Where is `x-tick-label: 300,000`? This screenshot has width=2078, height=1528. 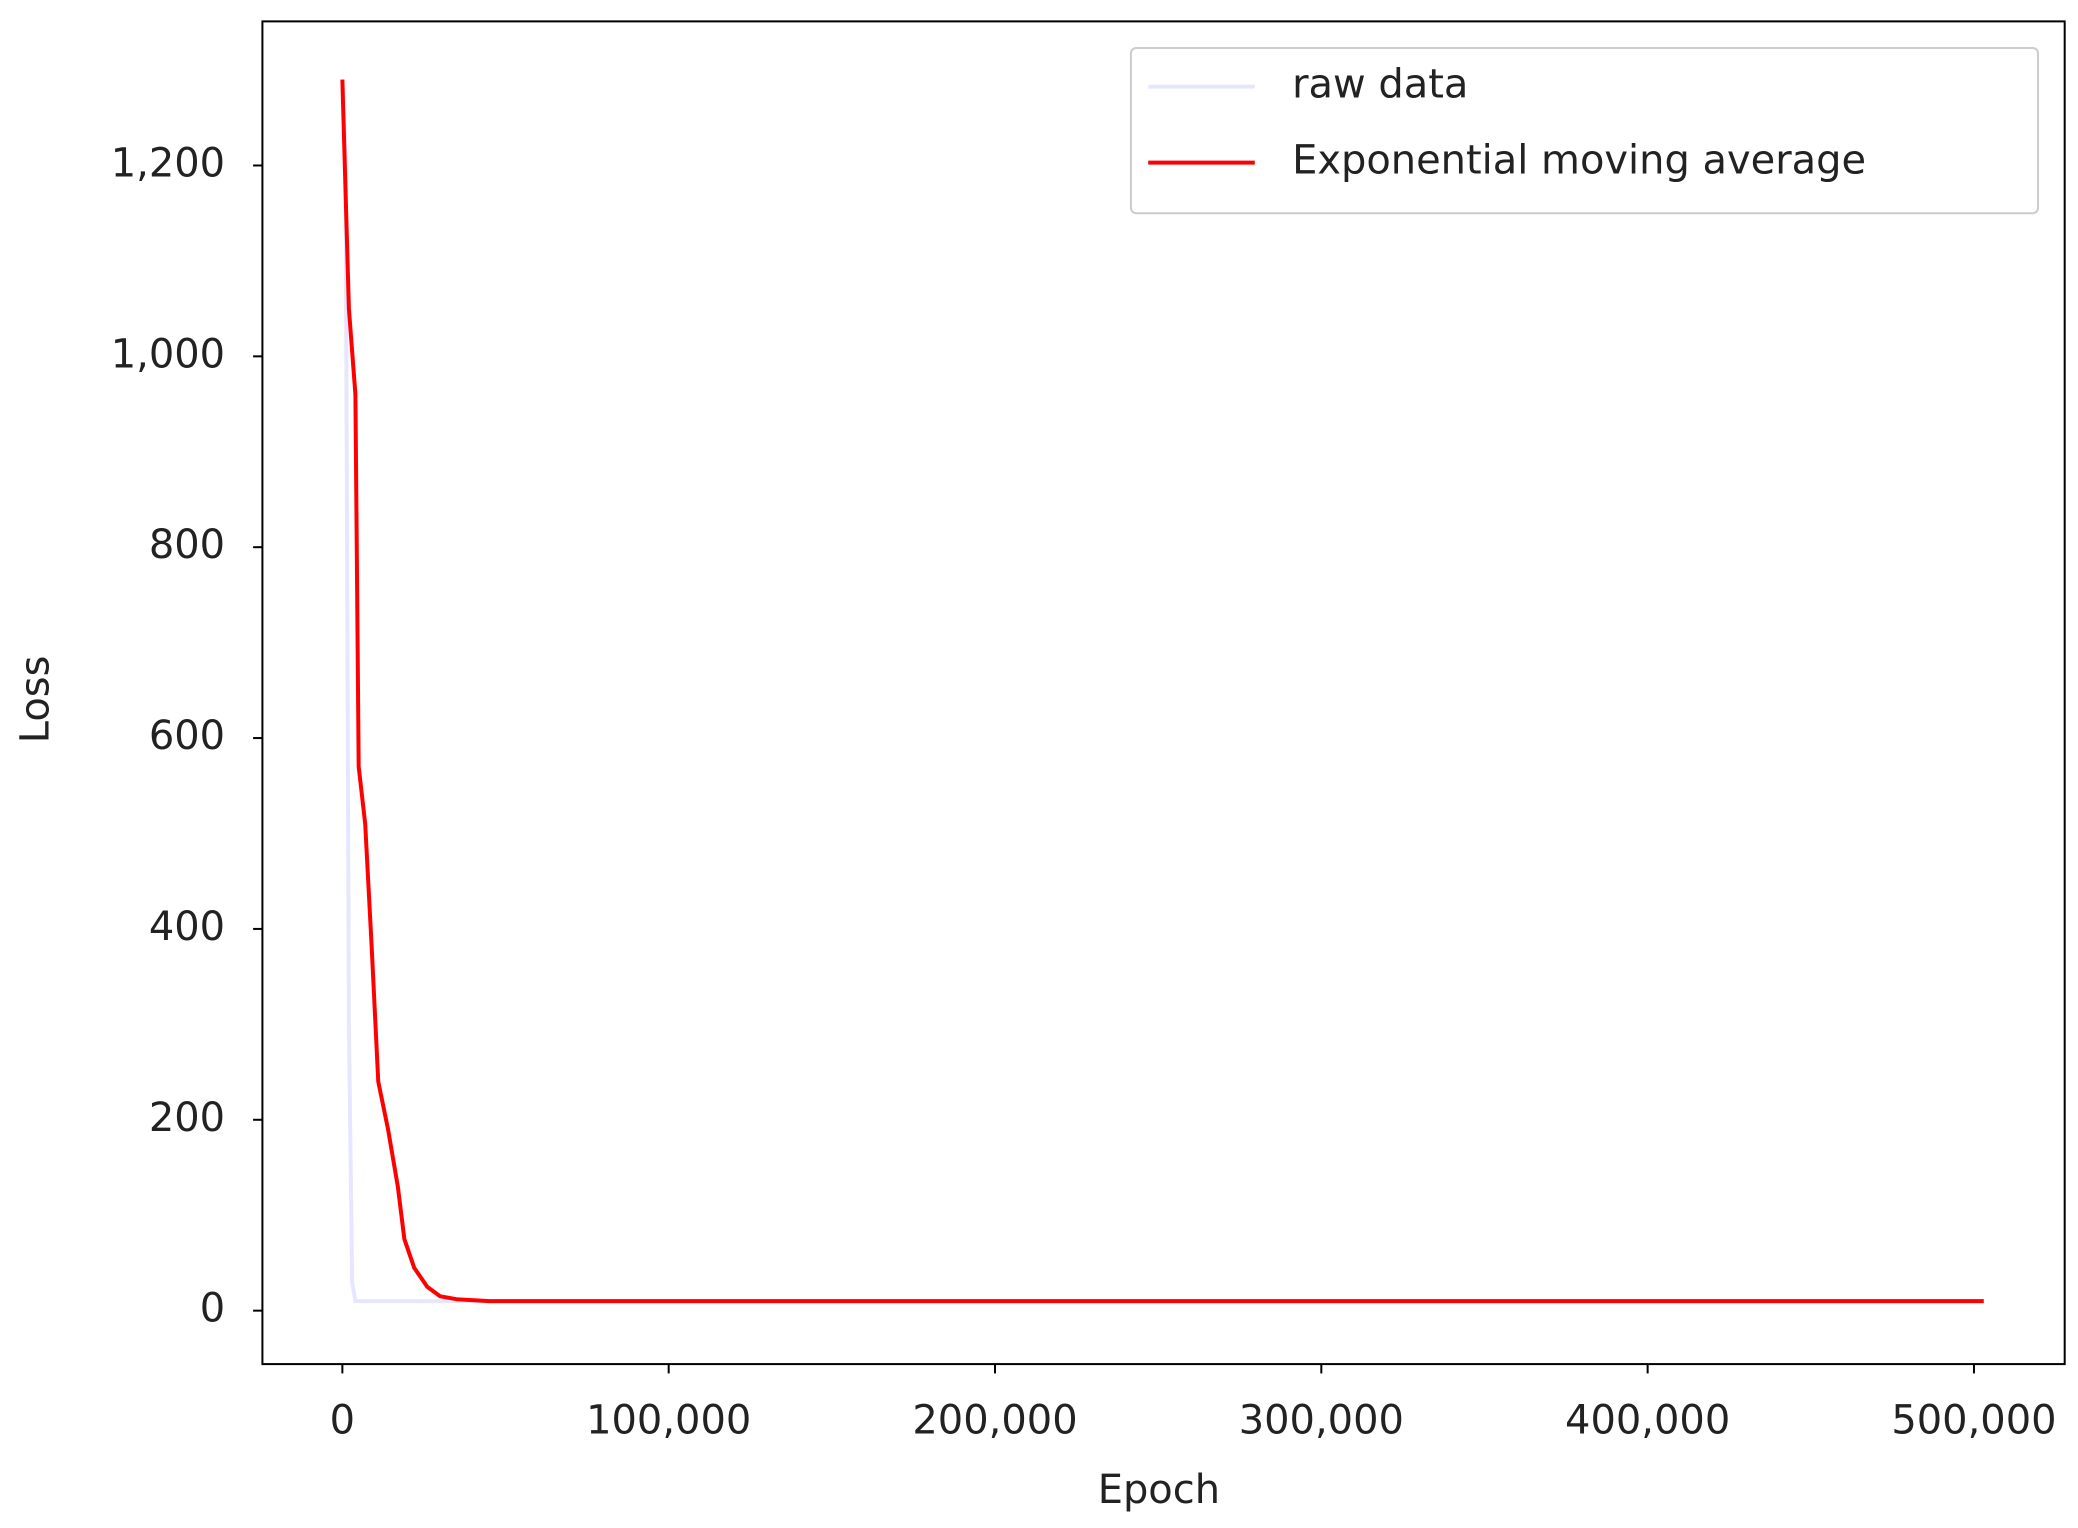
x-tick-label: 300,000 is located at coordinates (1321, 1421).